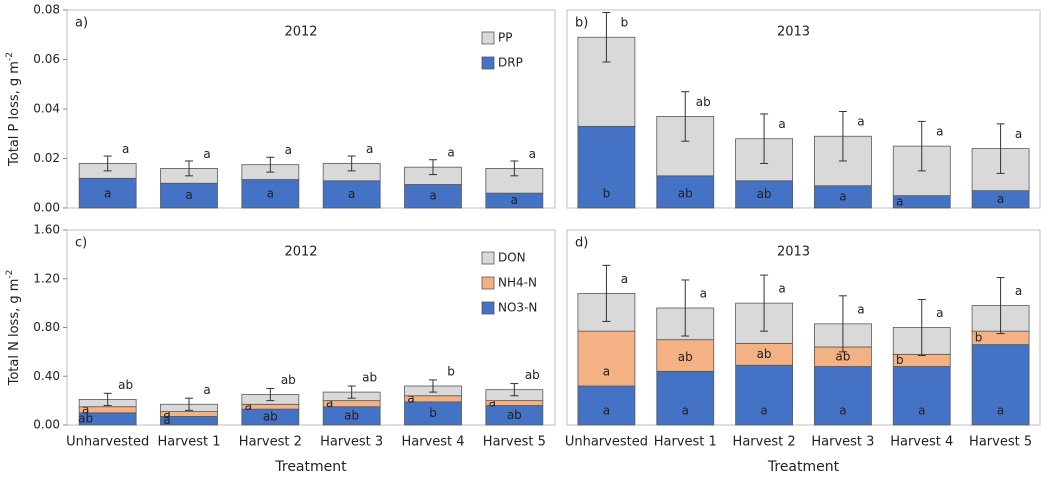 This screenshot has height=477, width=1049. I want to click on x-tick-label: Harvest 3, so click(842, 442).